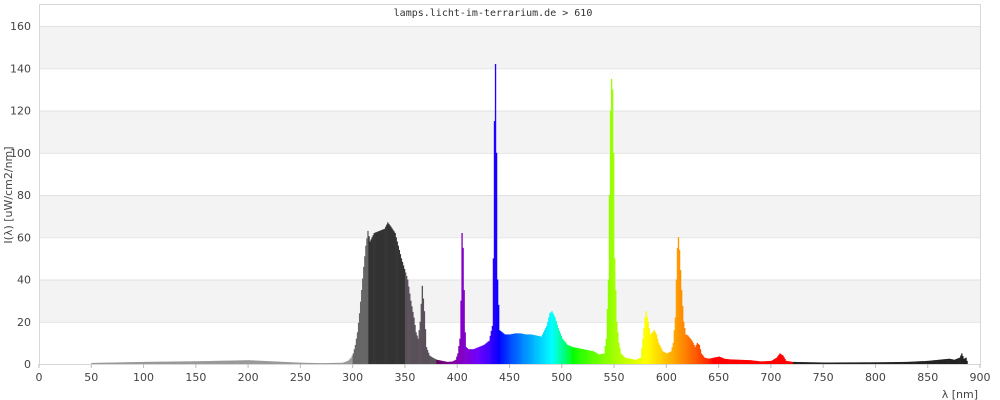 This screenshot has width=1000, height=400. I want to click on y-tick-label: 40, so click(24, 280).